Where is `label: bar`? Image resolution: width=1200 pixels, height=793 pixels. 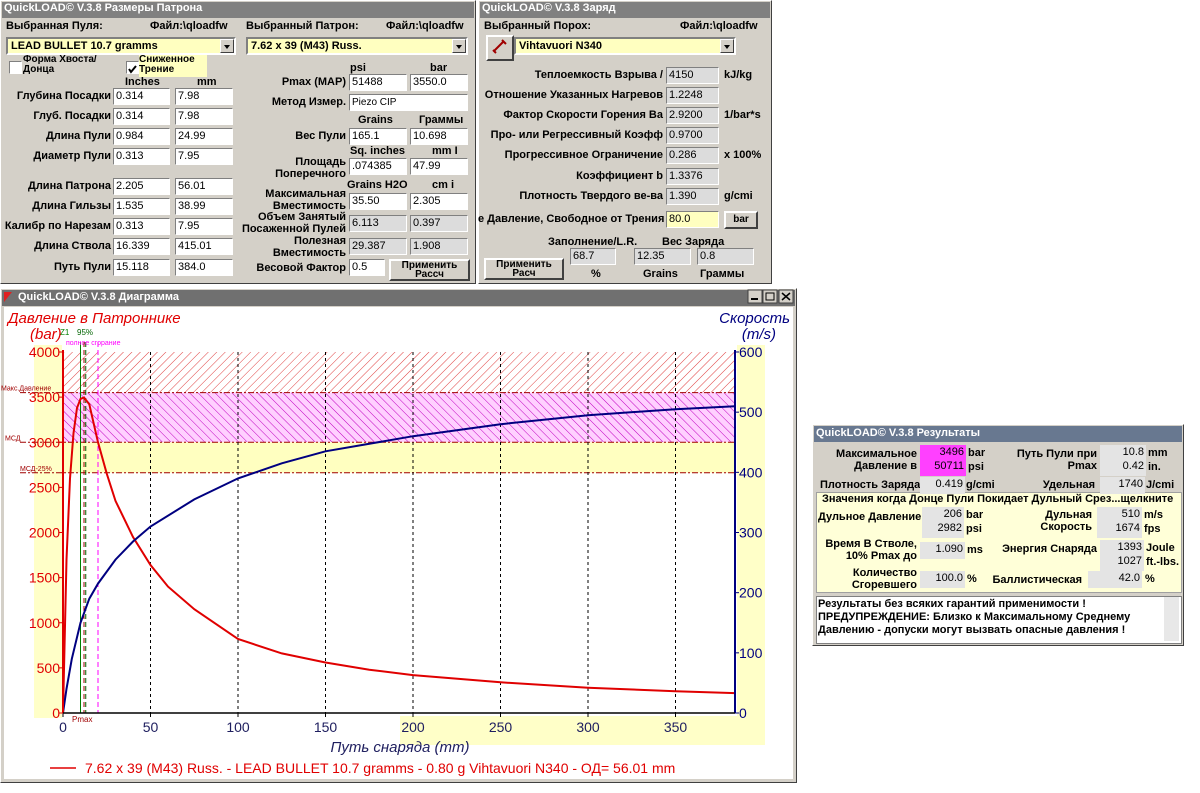 label: bar is located at coordinates (977, 453).